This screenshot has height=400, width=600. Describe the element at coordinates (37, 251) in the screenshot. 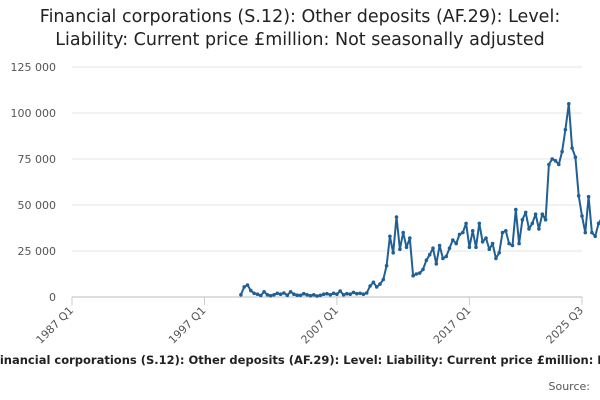

I see `y-tick-label: 25 000` at that location.